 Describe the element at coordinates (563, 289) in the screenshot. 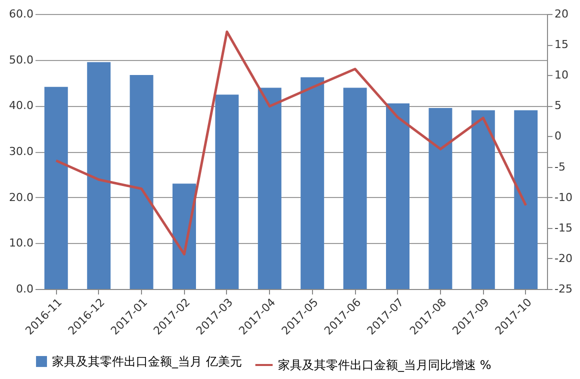

I see `y2-tick-label: -25` at that location.